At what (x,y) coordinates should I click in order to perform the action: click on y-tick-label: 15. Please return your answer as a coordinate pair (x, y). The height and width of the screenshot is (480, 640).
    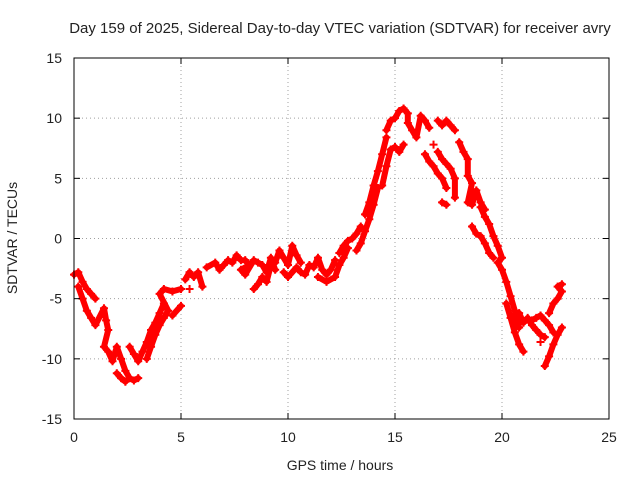
    Looking at the image, I should click on (54, 58).